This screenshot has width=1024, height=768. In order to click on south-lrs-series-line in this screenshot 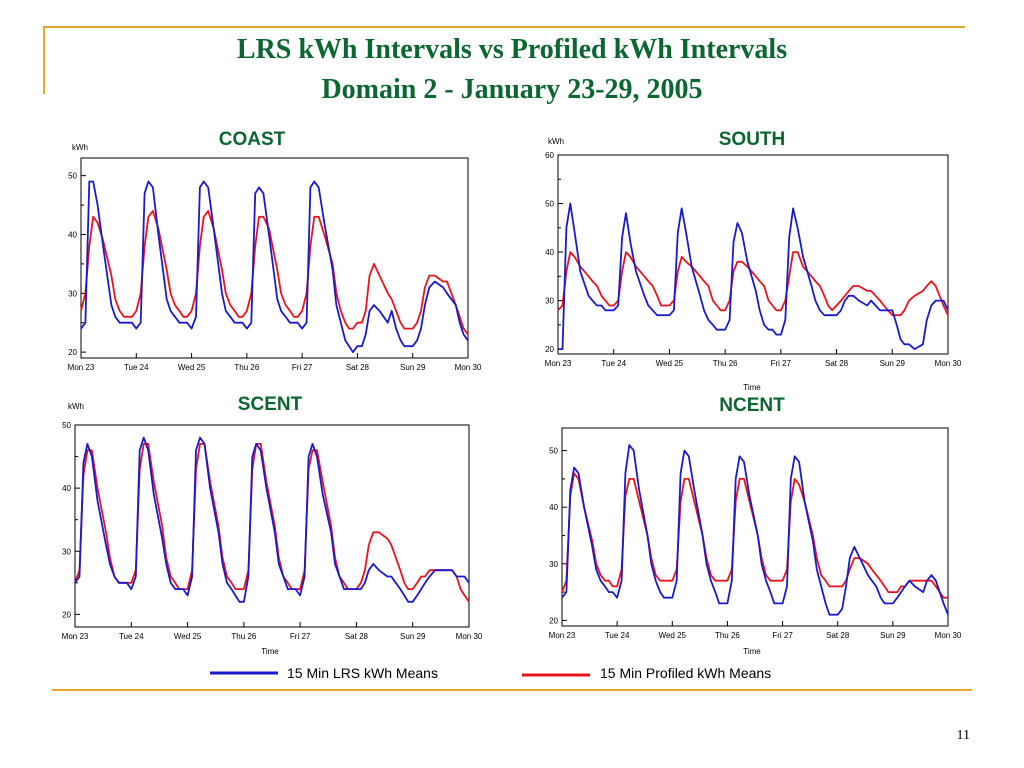, I will do `click(753, 276)`.